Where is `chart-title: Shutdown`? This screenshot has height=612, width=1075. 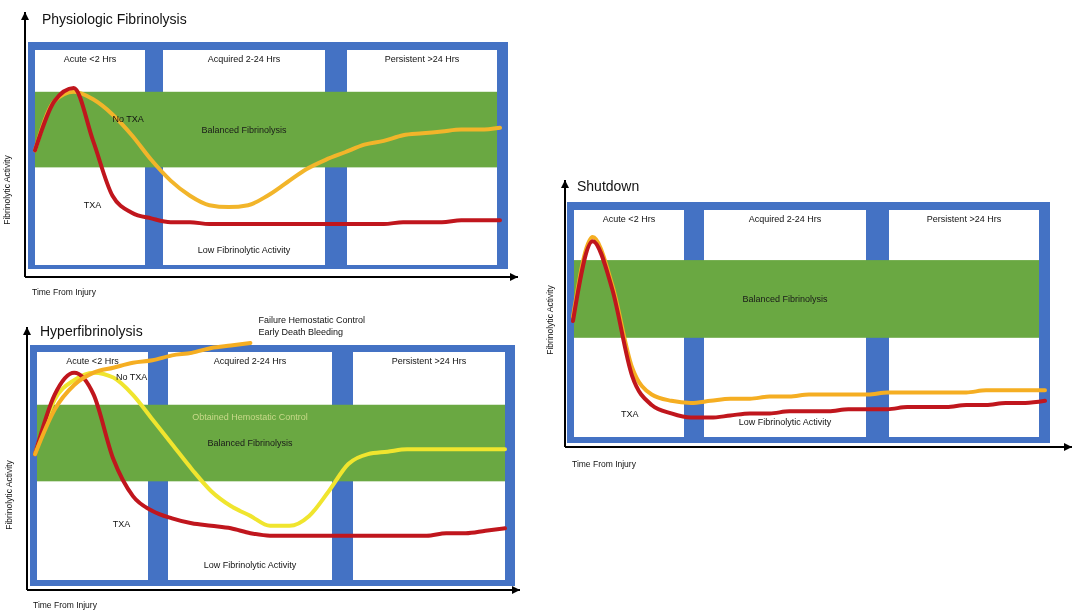
chart-title: Shutdown is located at coordinates (608, 186).